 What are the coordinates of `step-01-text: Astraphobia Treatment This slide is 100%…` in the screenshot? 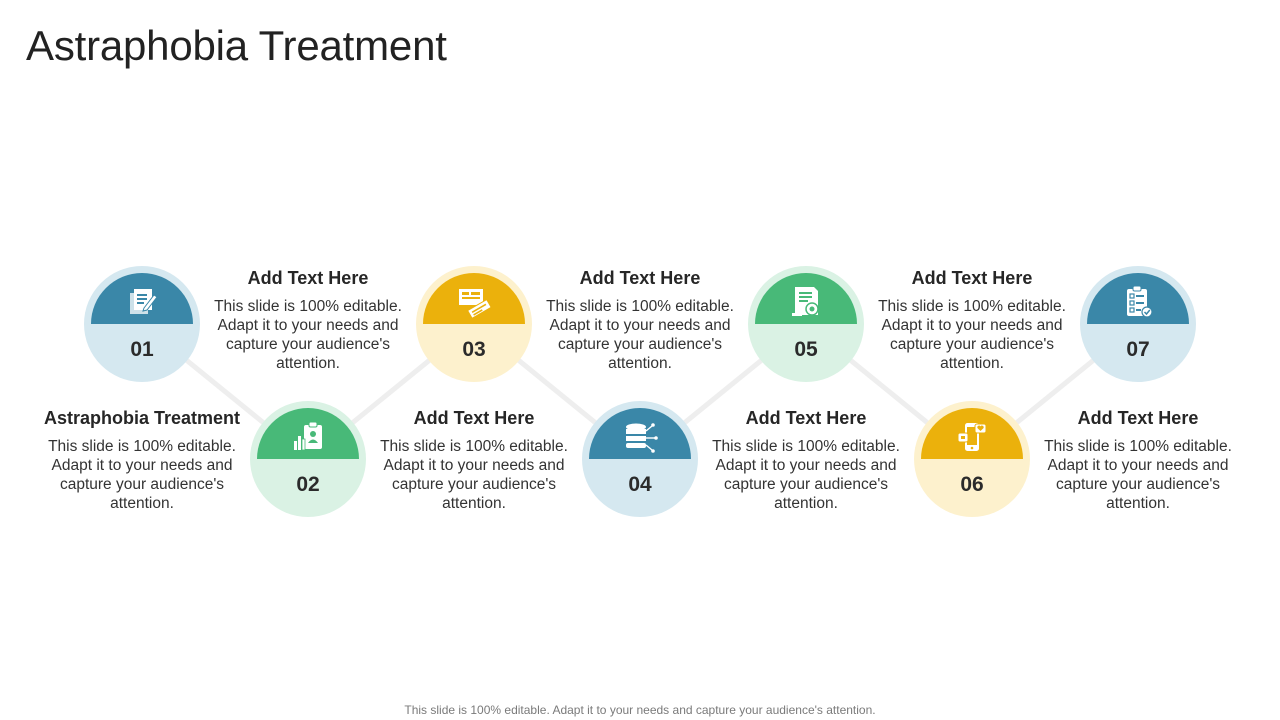 It's located at (142, 460).